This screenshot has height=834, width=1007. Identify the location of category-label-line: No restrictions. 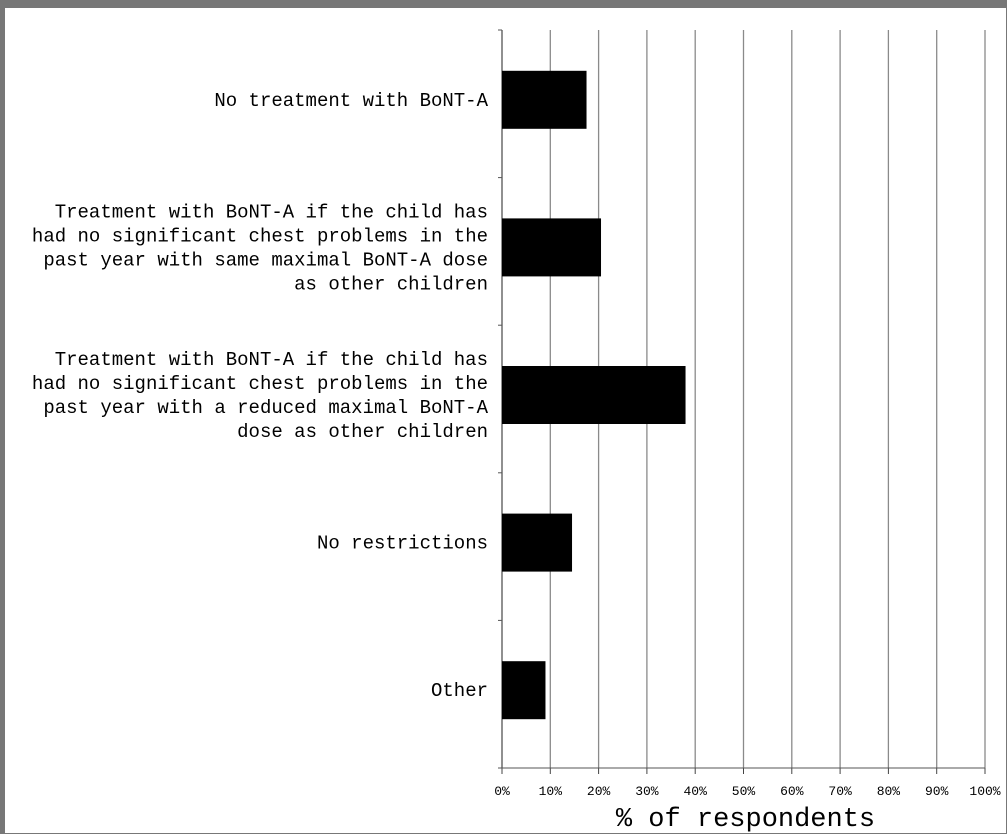
(402, 544).